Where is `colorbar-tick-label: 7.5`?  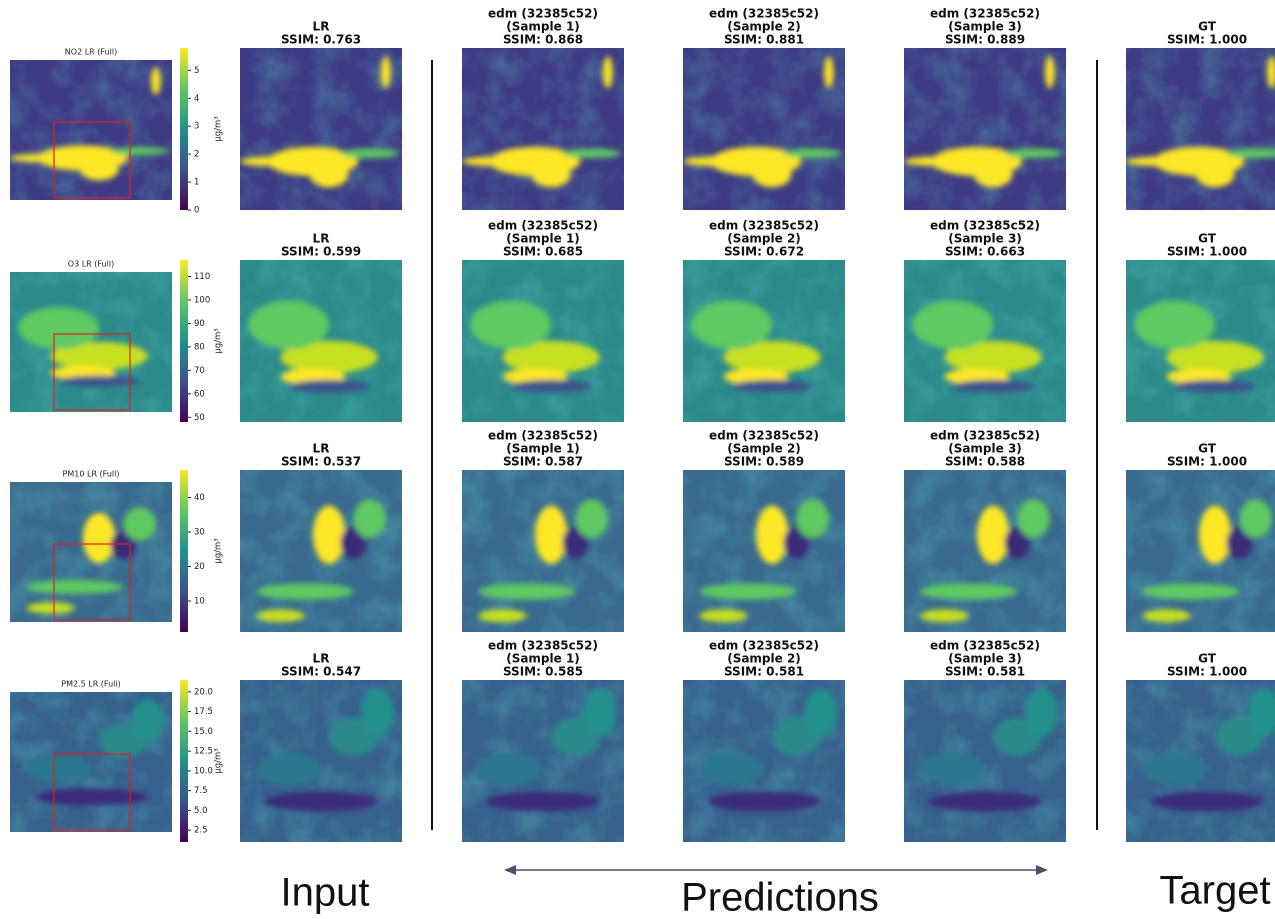
colorbar-tick-label: 7.5 is located at coordinates (201, 791).